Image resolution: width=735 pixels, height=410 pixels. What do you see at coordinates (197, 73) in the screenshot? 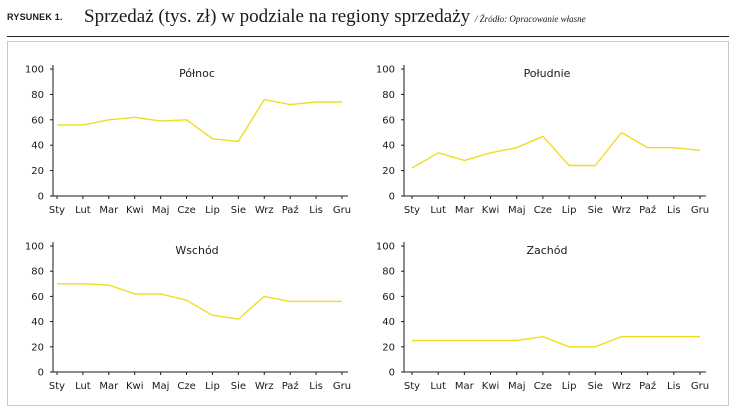
I see `chart-title: Północ` at bounding box center [197, 73].